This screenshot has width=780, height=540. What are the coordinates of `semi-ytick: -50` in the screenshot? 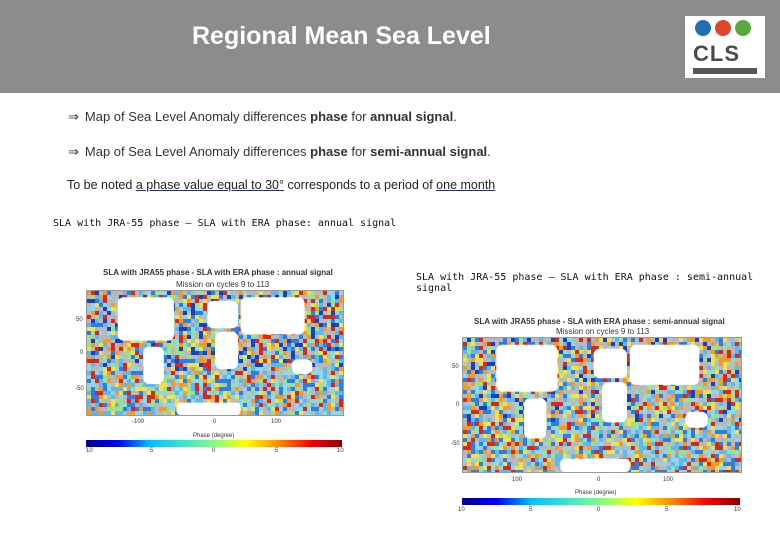 It's located at (455, 444).